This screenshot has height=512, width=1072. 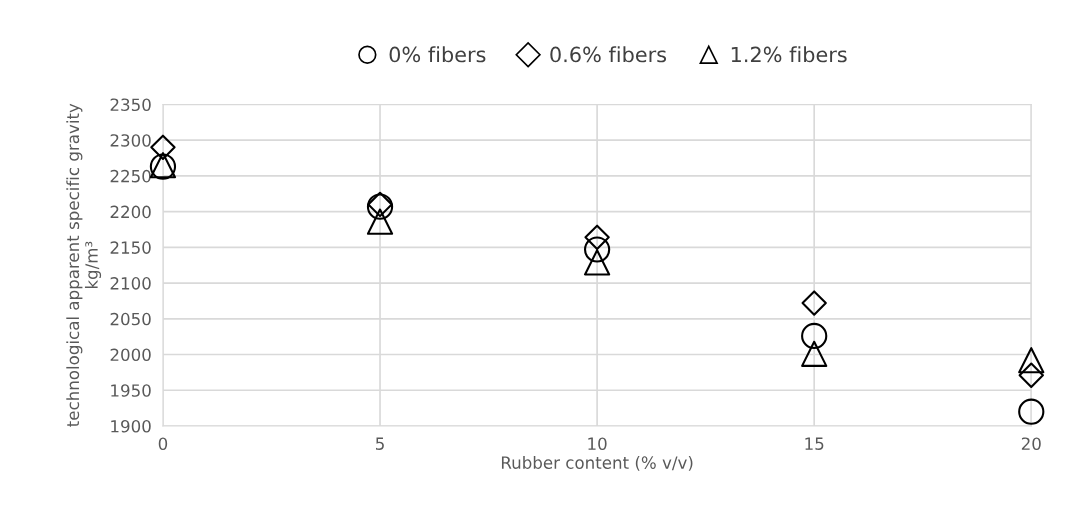 I want to click on y-tick-label: 2100, so click(x=130, y=283).